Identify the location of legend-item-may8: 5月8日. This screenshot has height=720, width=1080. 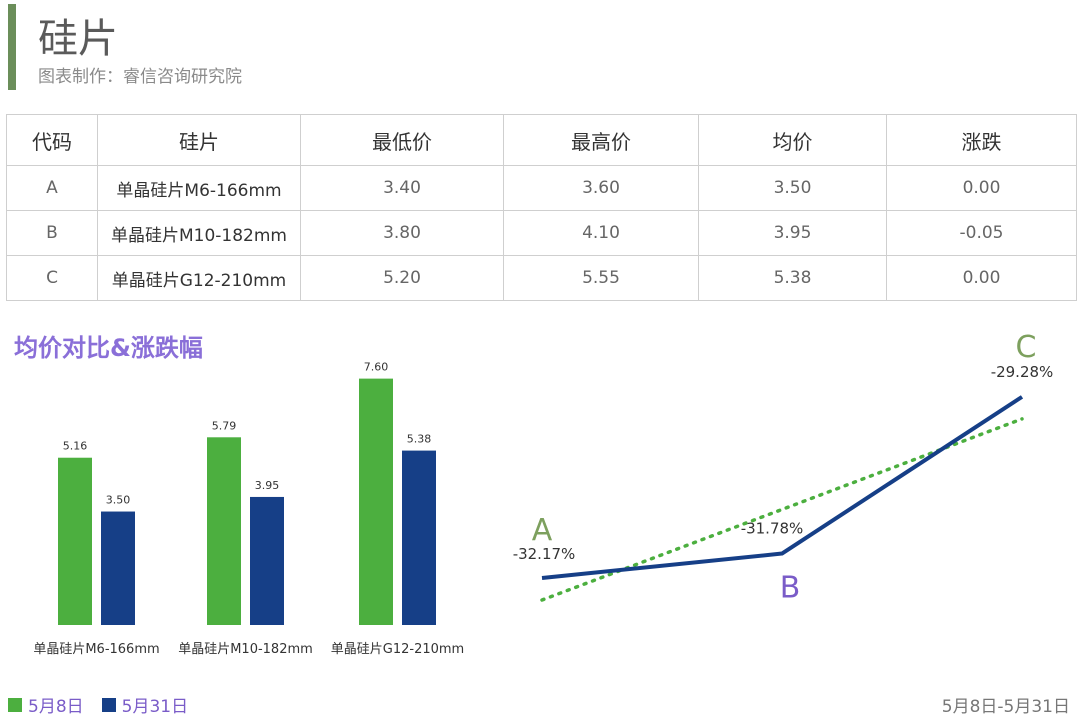
(46, 704).